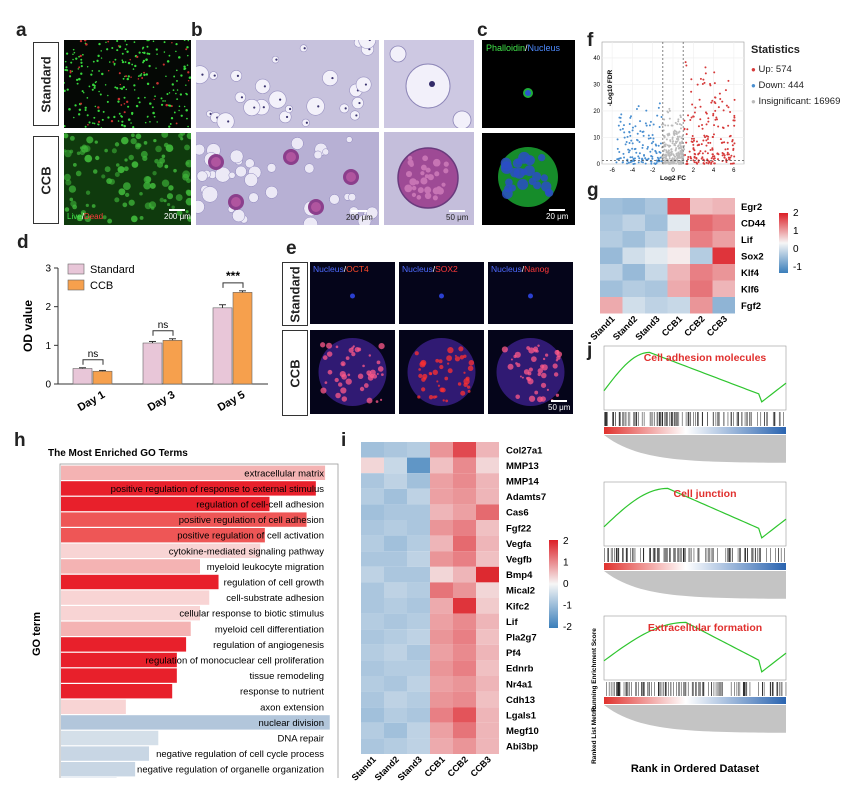  What do you see at coordinates (163, 333) in the screenshot?
I see `significance-bracket` at bounding box center [163, 333].